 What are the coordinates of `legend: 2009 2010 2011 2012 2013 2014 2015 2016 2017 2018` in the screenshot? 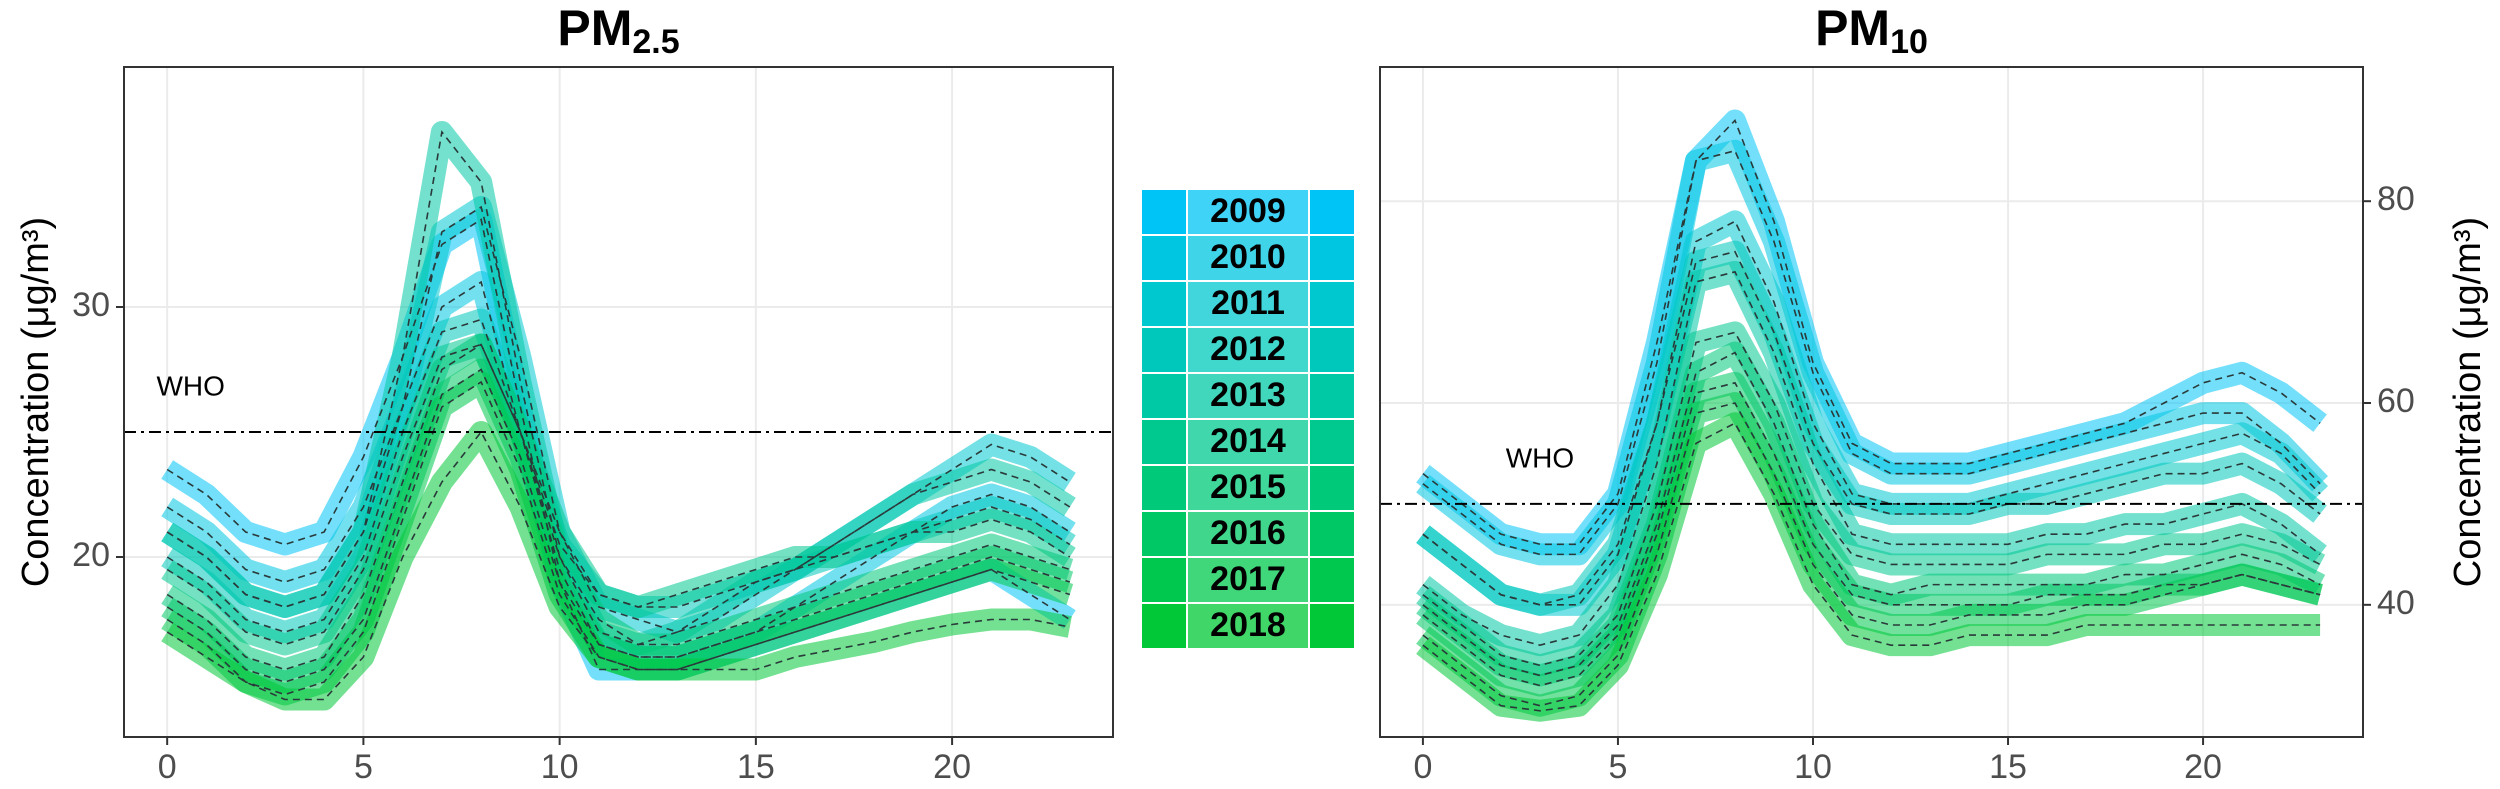 It's located at (1248, 419).